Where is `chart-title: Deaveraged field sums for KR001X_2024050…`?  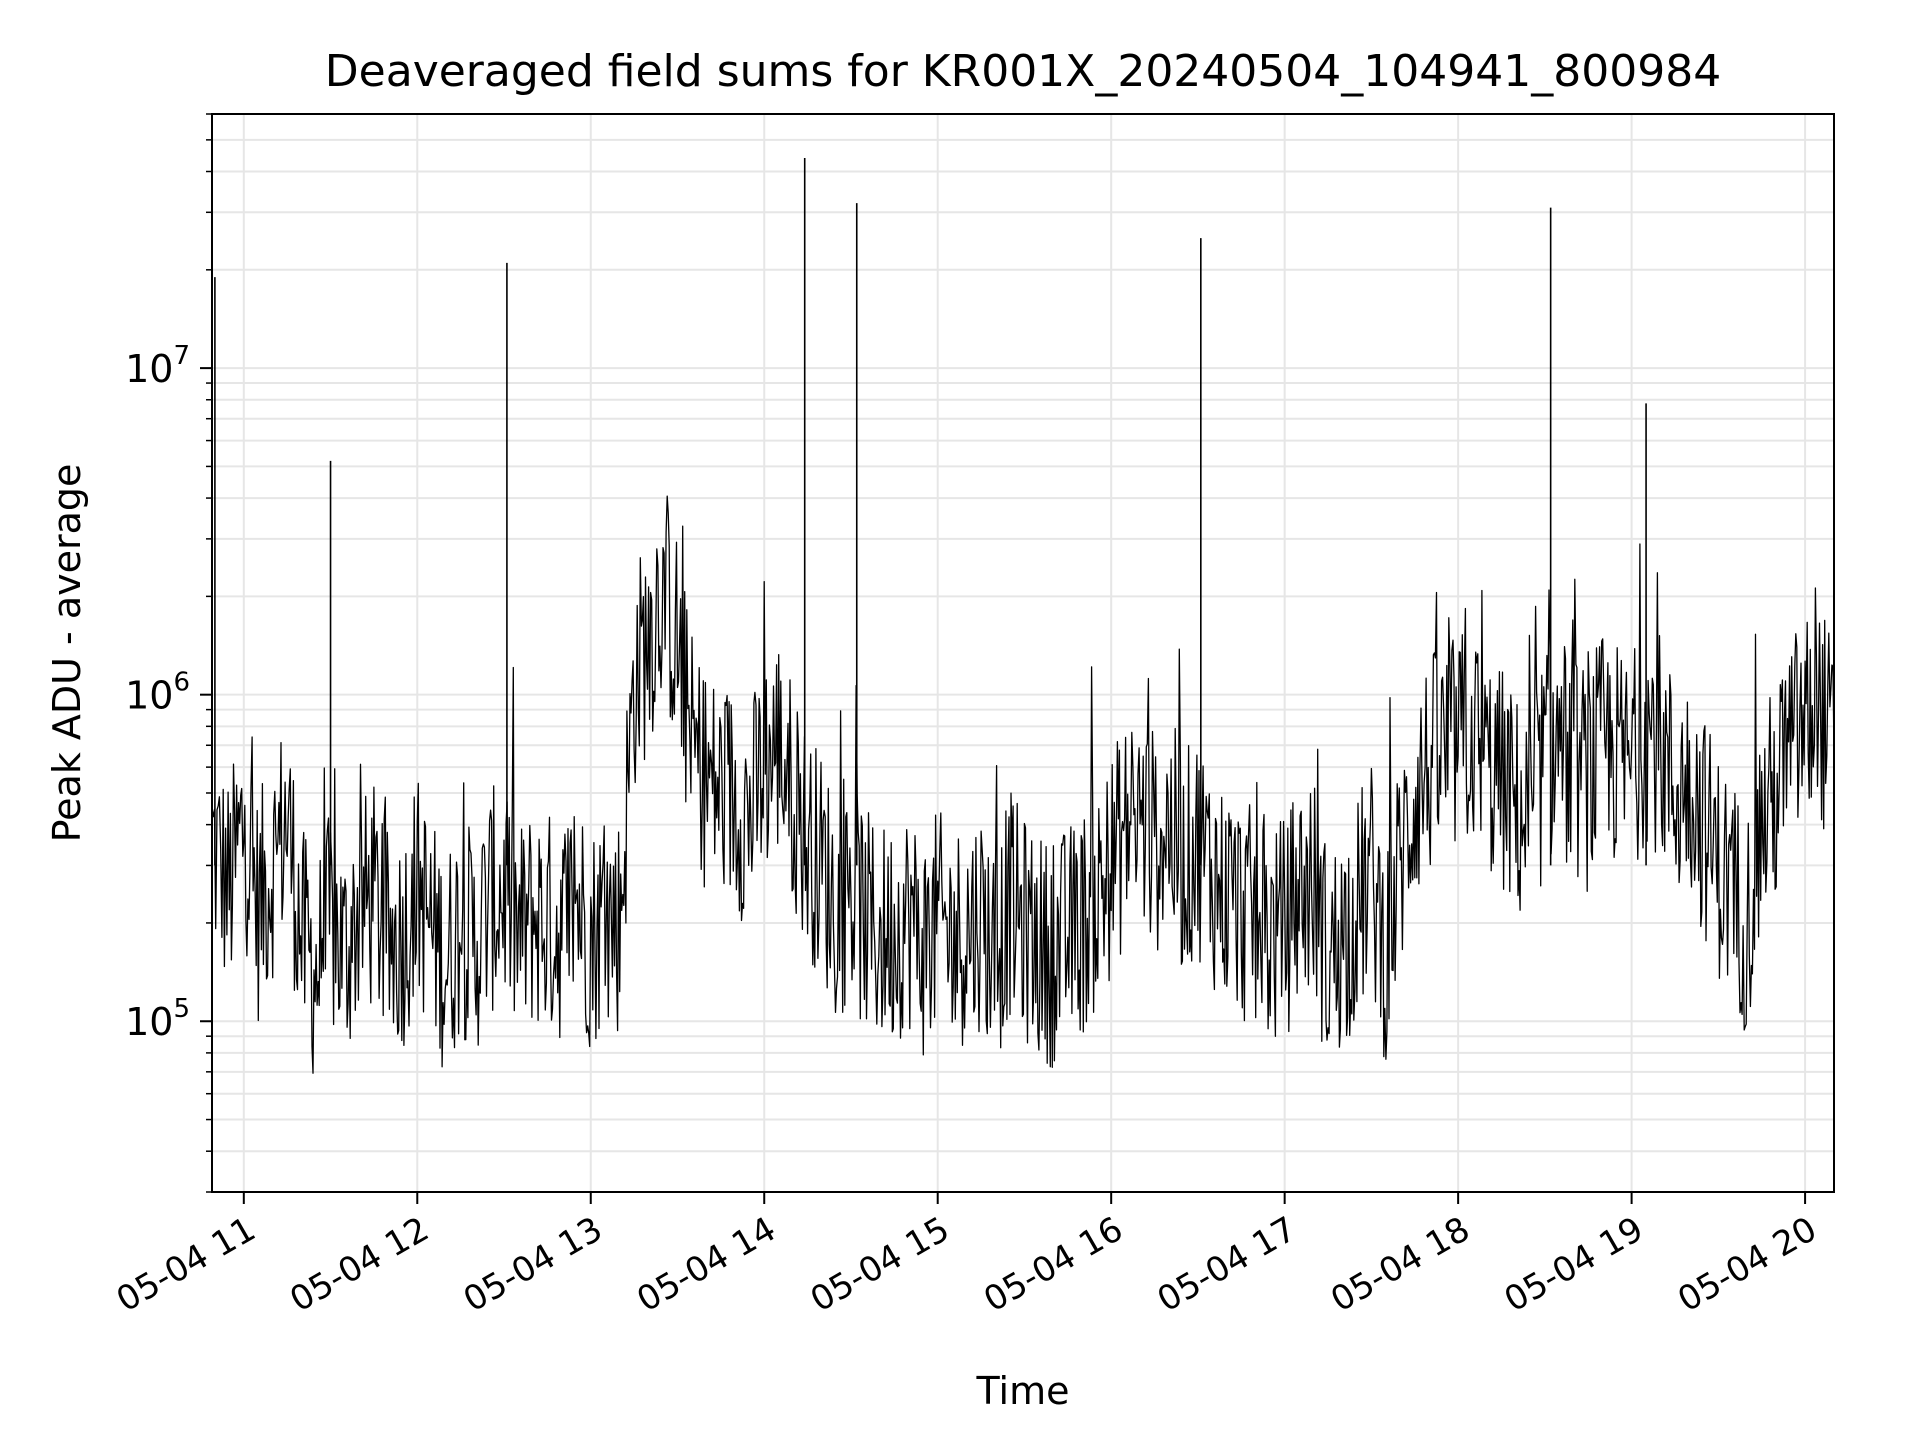 chart-title: Deaveraged field sums for KR001X_2024050… is located at coordinates (1023, 71).